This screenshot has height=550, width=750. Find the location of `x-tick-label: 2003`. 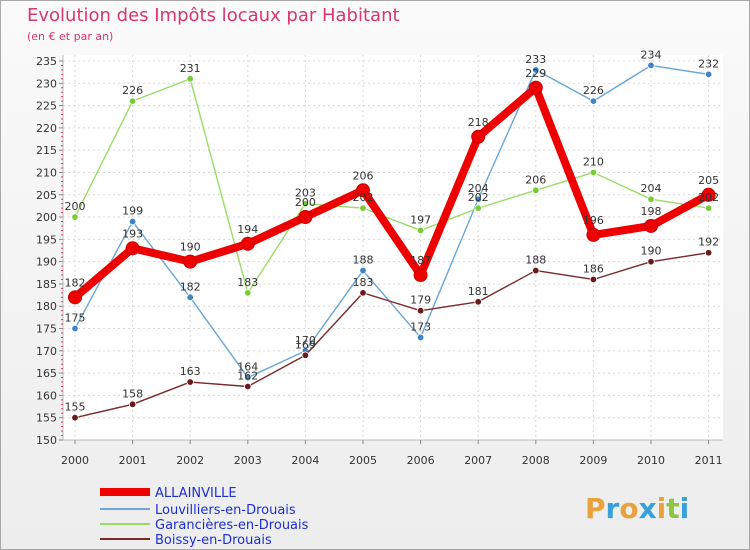

x-tick-label: 2003 is located at coordinates (248, 460).